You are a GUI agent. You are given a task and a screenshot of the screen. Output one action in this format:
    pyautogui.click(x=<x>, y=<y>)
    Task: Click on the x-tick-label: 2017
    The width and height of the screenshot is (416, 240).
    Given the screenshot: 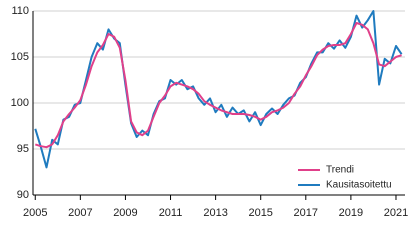 What is the action you would take?
    pyautogui.click(x=306, y=213)
    